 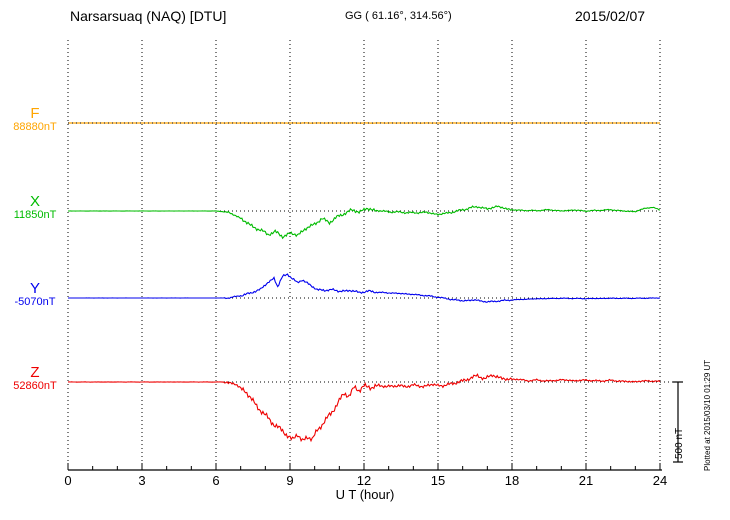 I want to click on series-label-Y: Y -5070nT, so click(x=35, y=294).